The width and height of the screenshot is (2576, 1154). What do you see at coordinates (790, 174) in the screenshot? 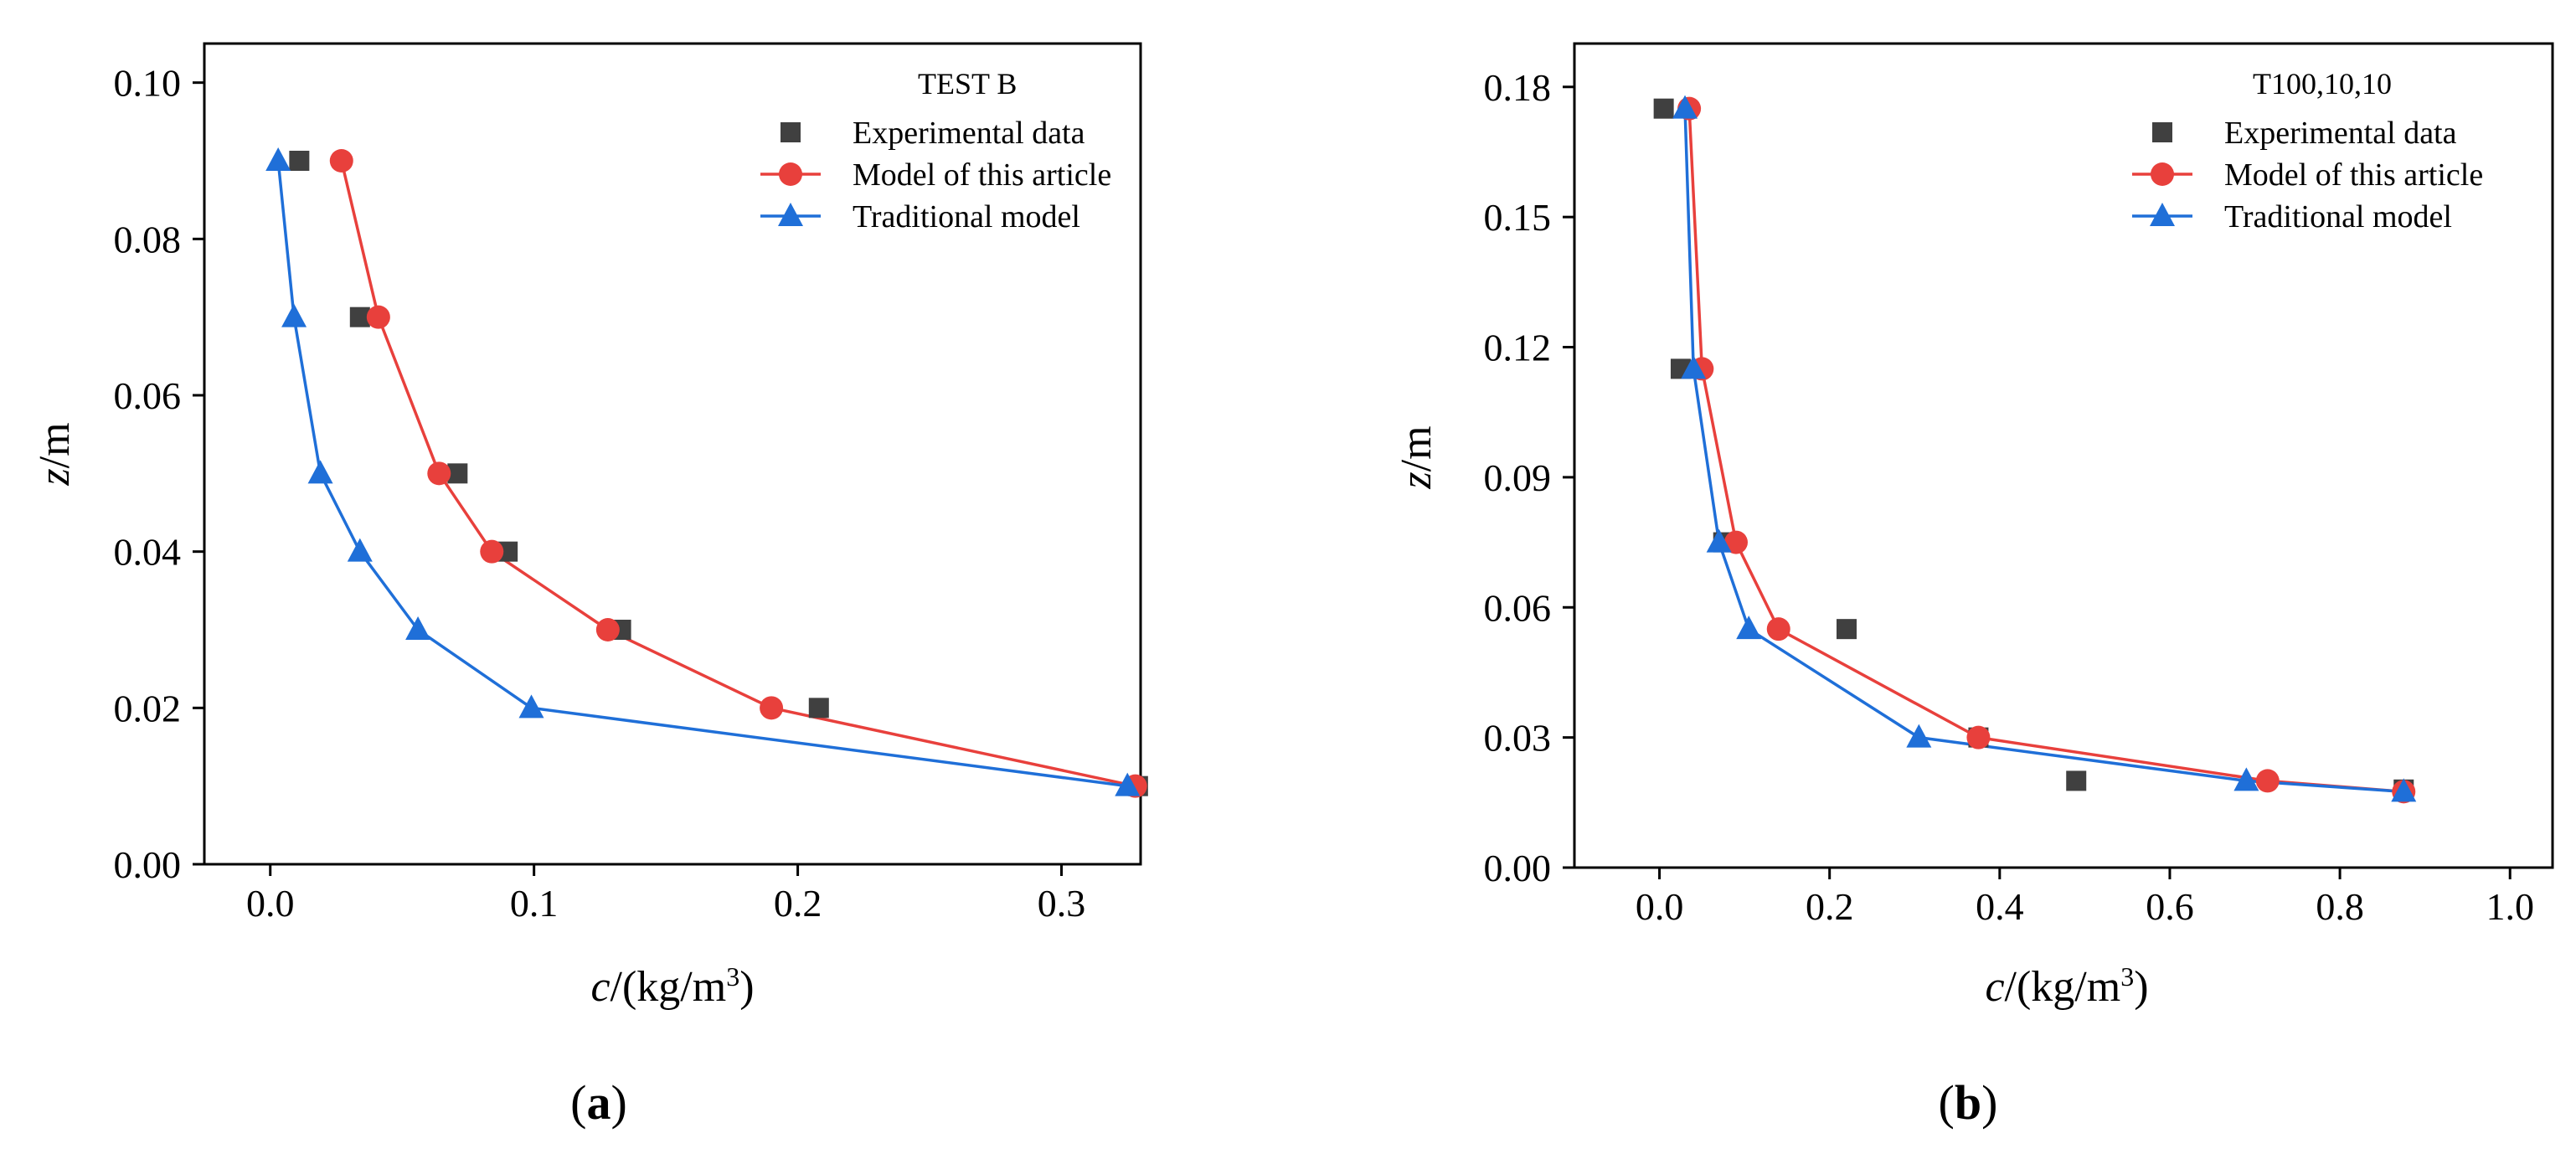
I see `legend-marker-a-circle` at bounding box center [790, 174].